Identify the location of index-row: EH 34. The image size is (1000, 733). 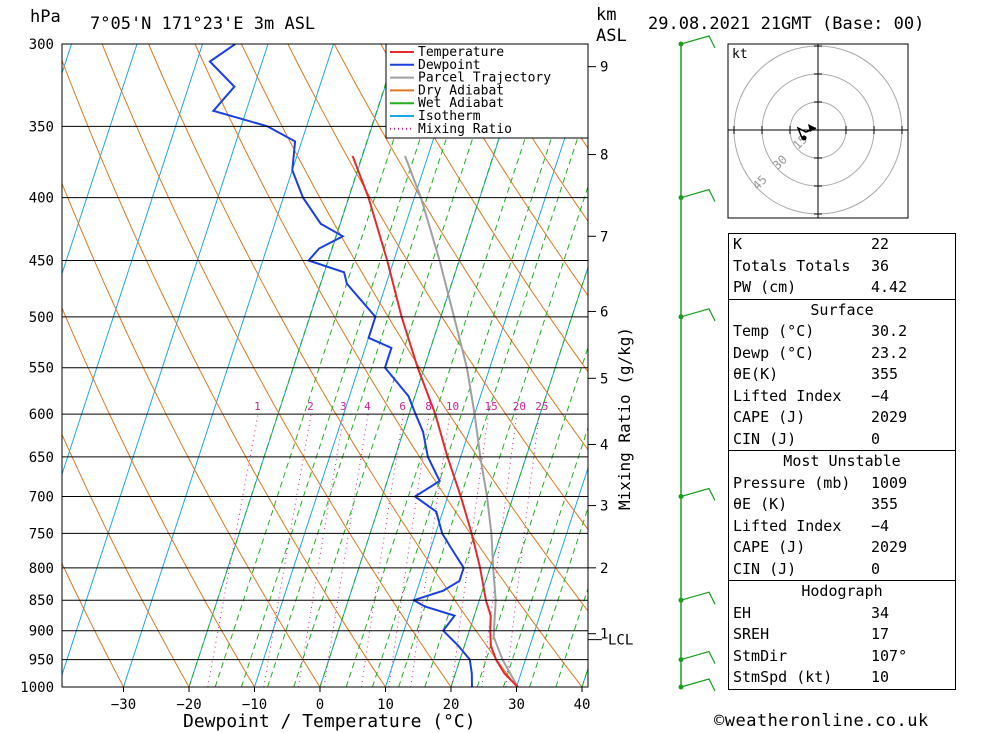
(842, 614).